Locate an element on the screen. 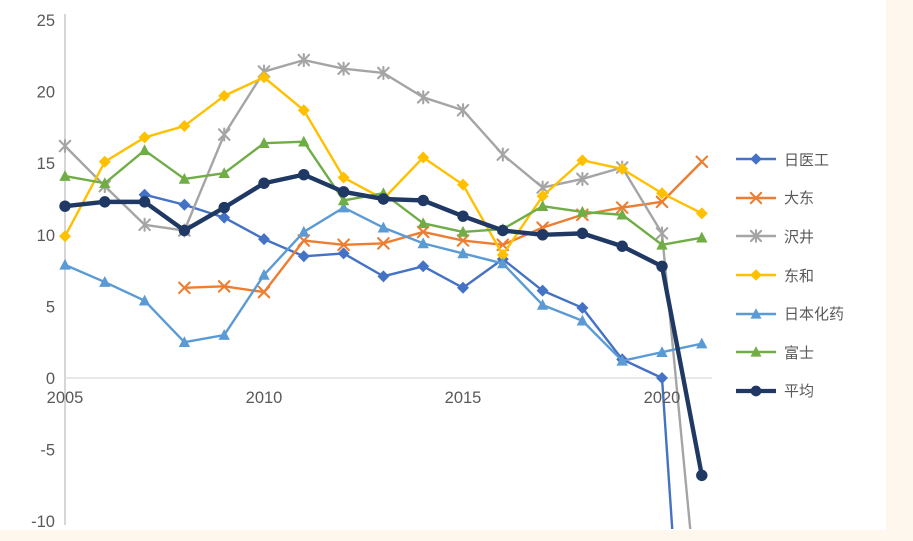 This screenshot has height=541, width=913. circle-marker-swatch-icon is located at coordinates (756, 391).